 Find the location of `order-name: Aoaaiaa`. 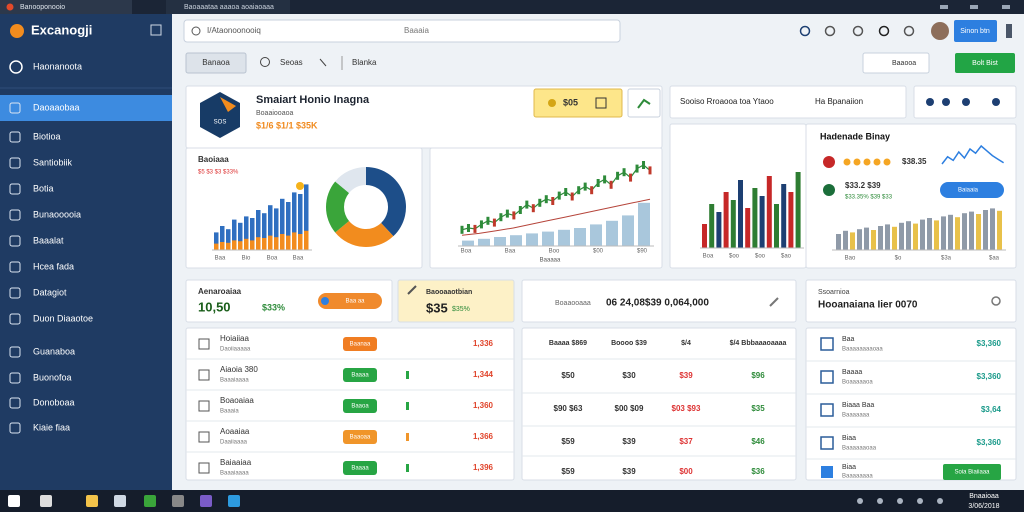

order-name: Aoaaiaa is located at coordinates (235, 431).